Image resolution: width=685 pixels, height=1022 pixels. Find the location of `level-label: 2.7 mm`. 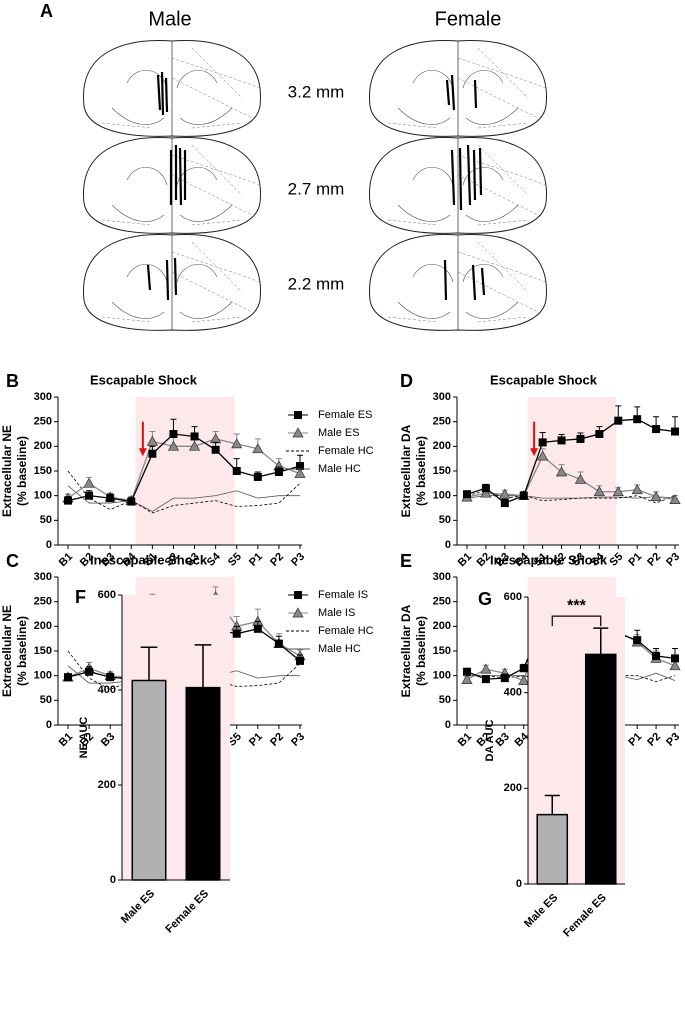

level-label: 2.7 mm is located at coordinates (316, 188).